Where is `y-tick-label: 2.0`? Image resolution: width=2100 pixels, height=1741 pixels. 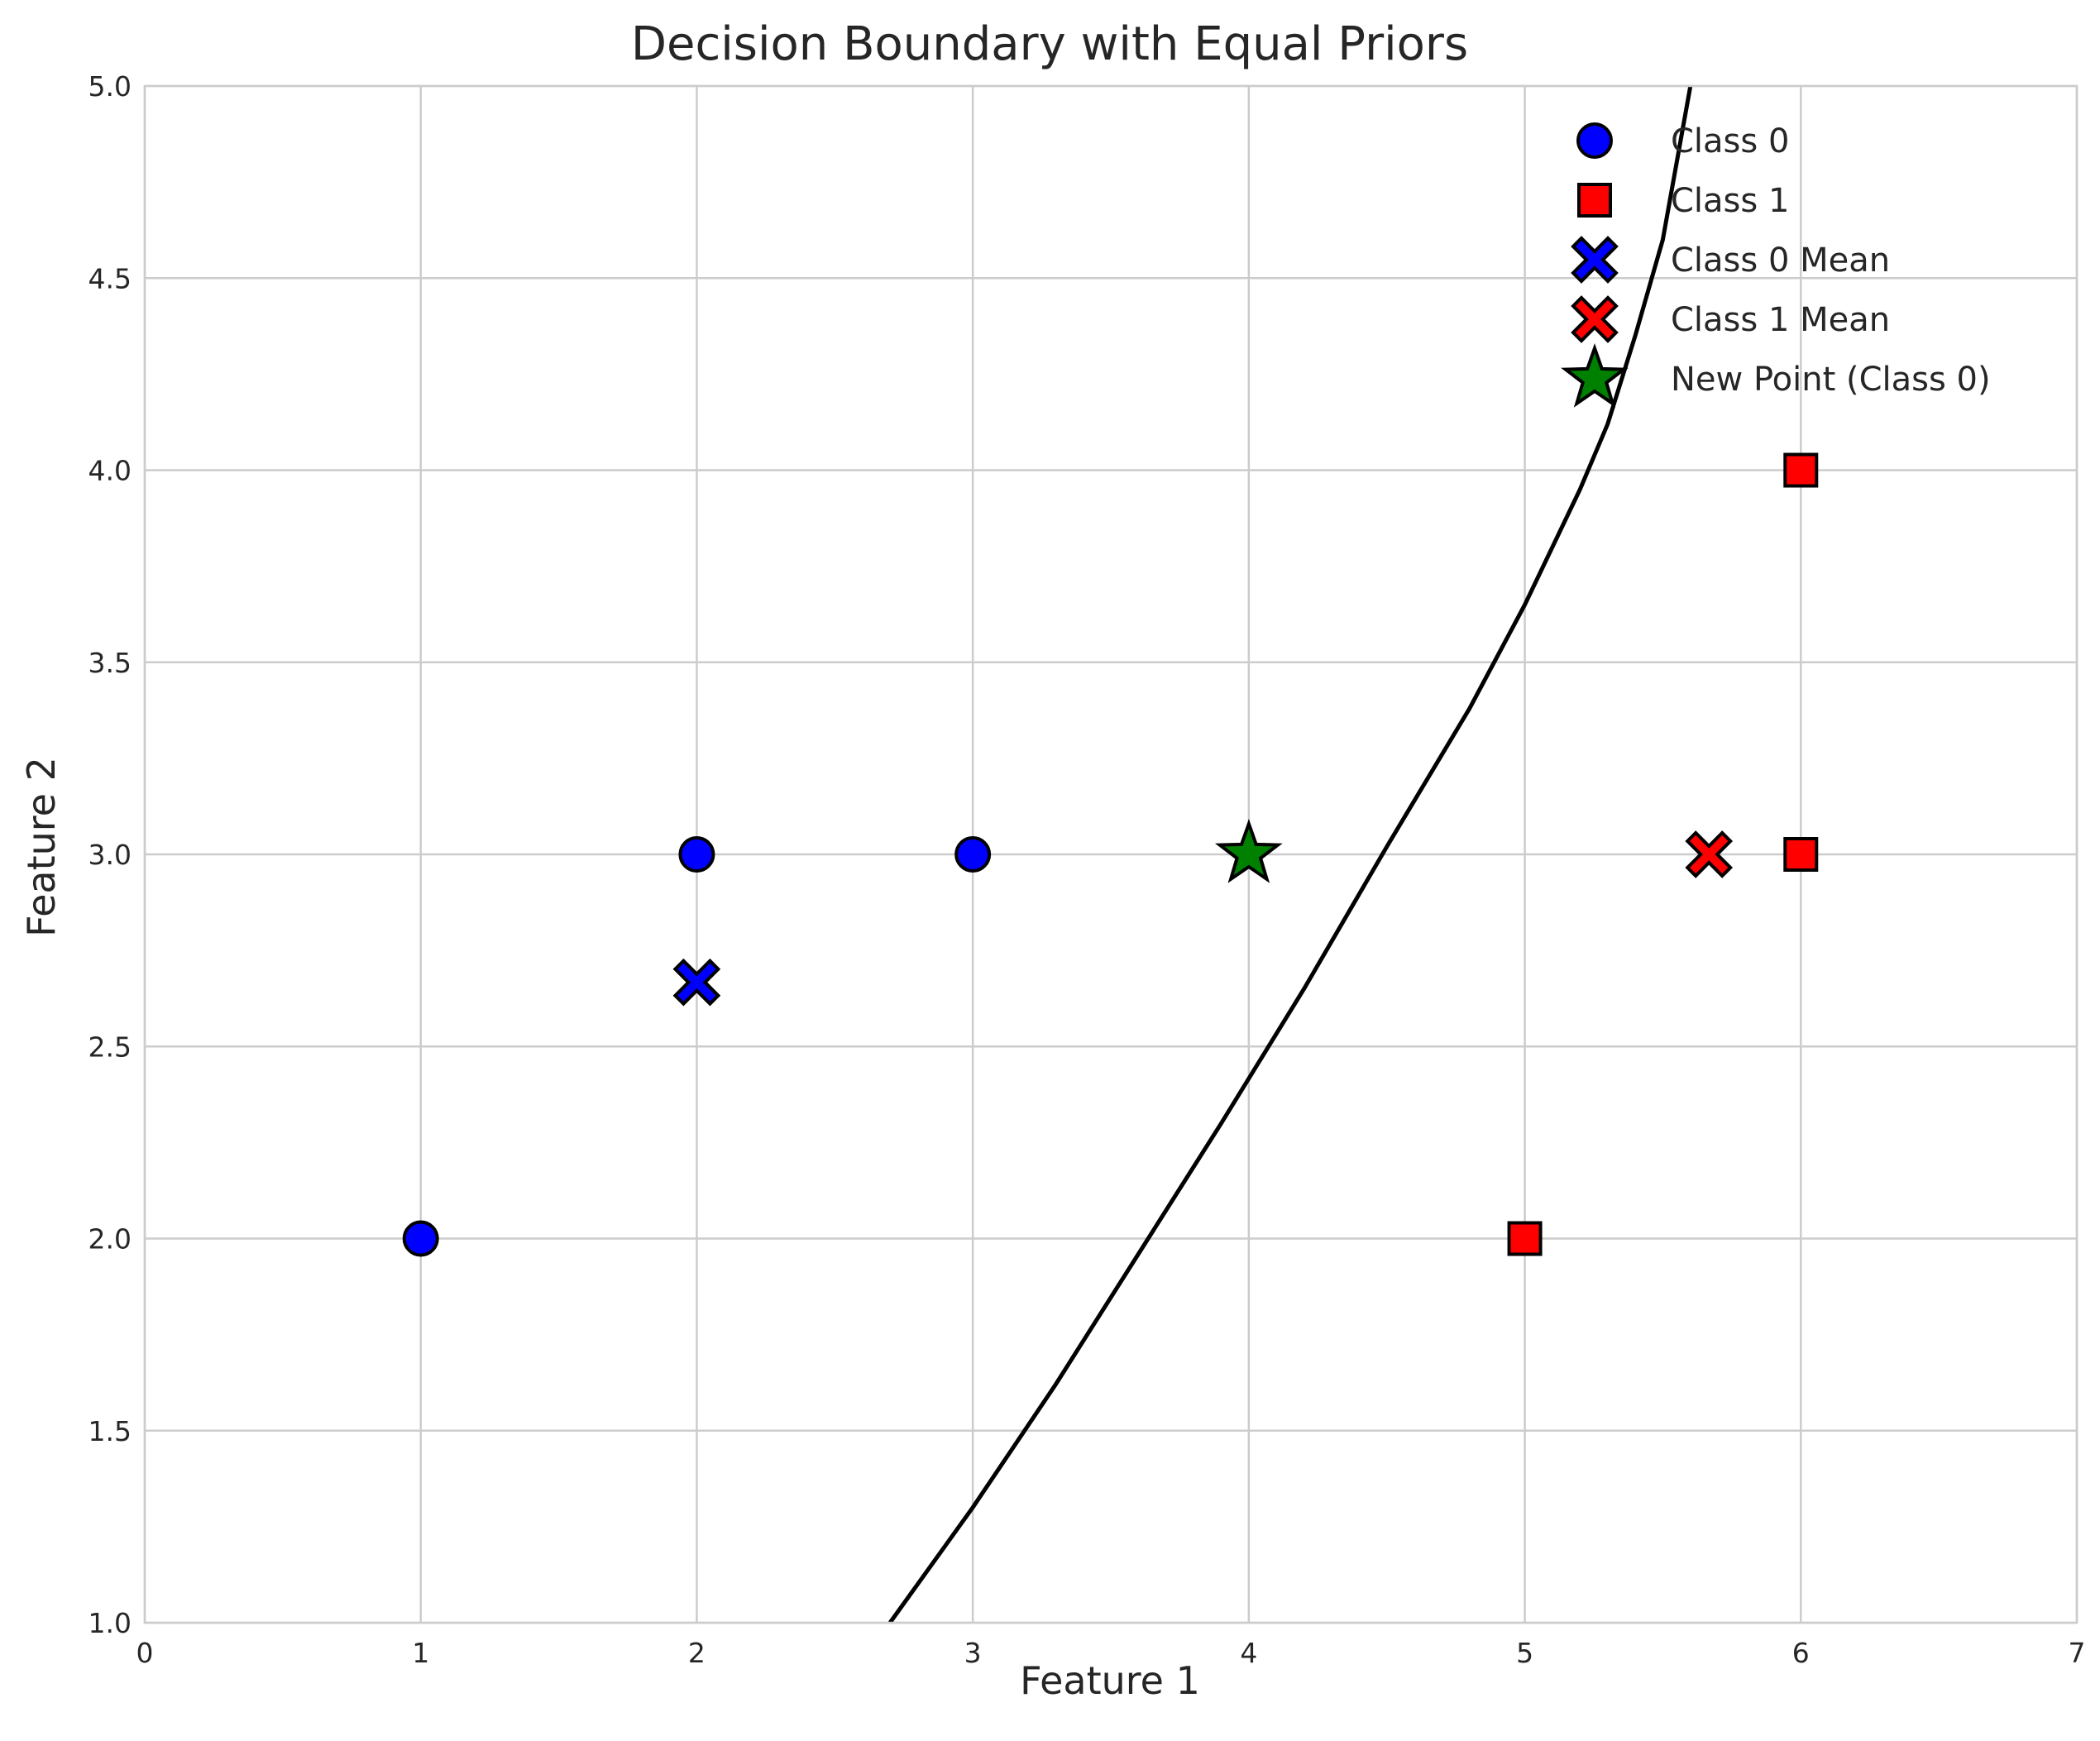
y-tick-label: 2.0 is located at coordinates (110, 1239).